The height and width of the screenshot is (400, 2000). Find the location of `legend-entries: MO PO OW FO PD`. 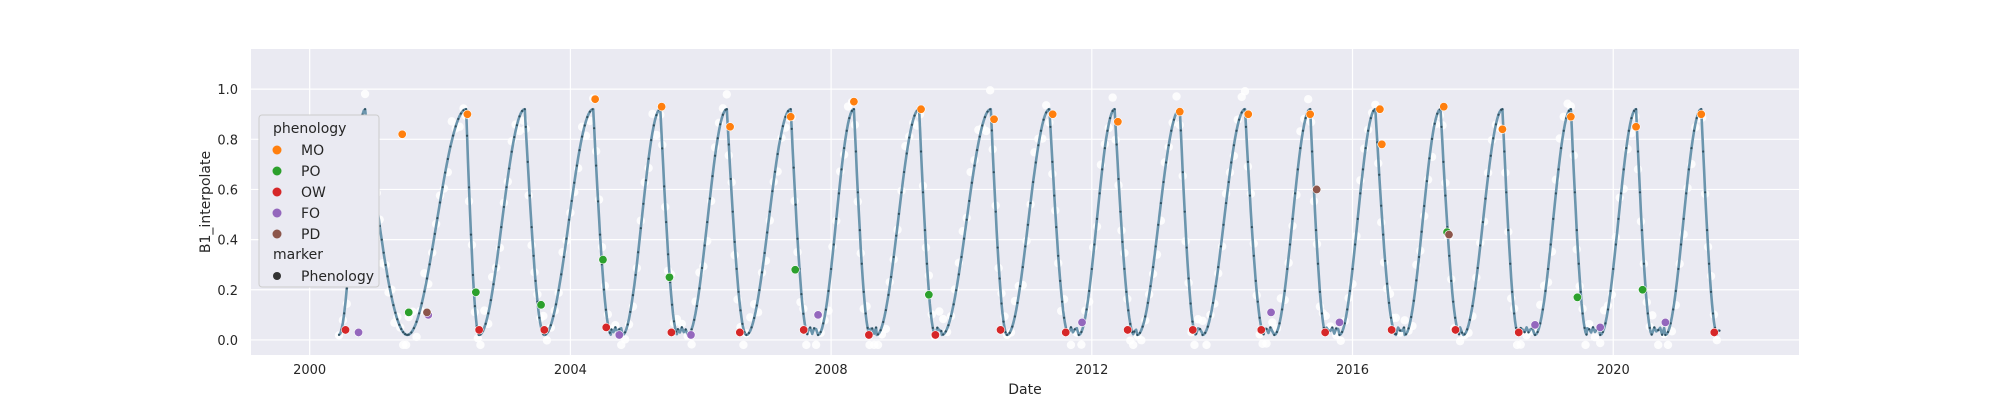

legend-entries: MO PO OW FO PD is located at coordinates (299, 193).